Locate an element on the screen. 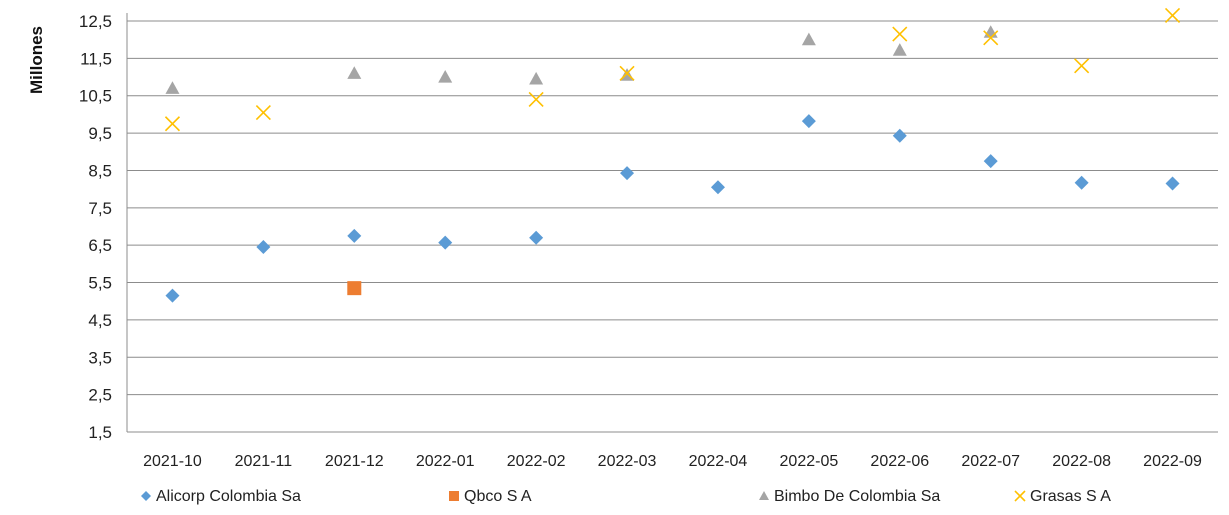  y-tick-label: 11,5 is located at coordinates (96, 58).